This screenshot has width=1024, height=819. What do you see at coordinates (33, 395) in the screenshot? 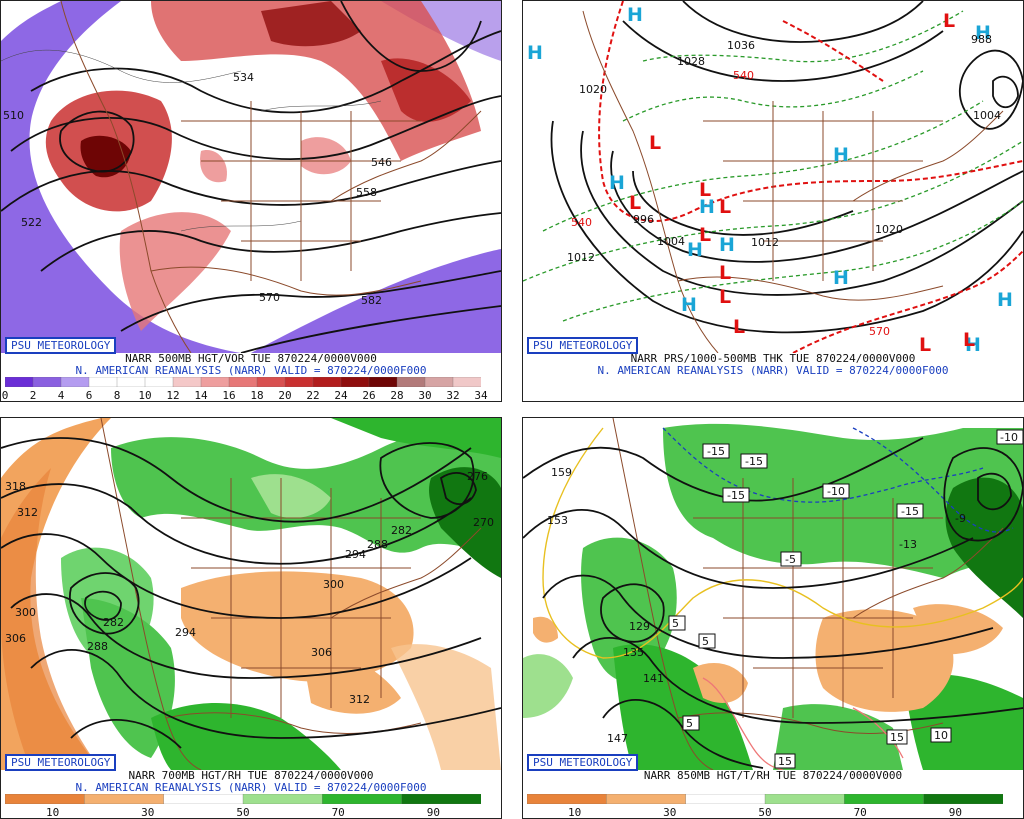
I see `colorbar-tick-label: 2` at bounding box center [33, 395].